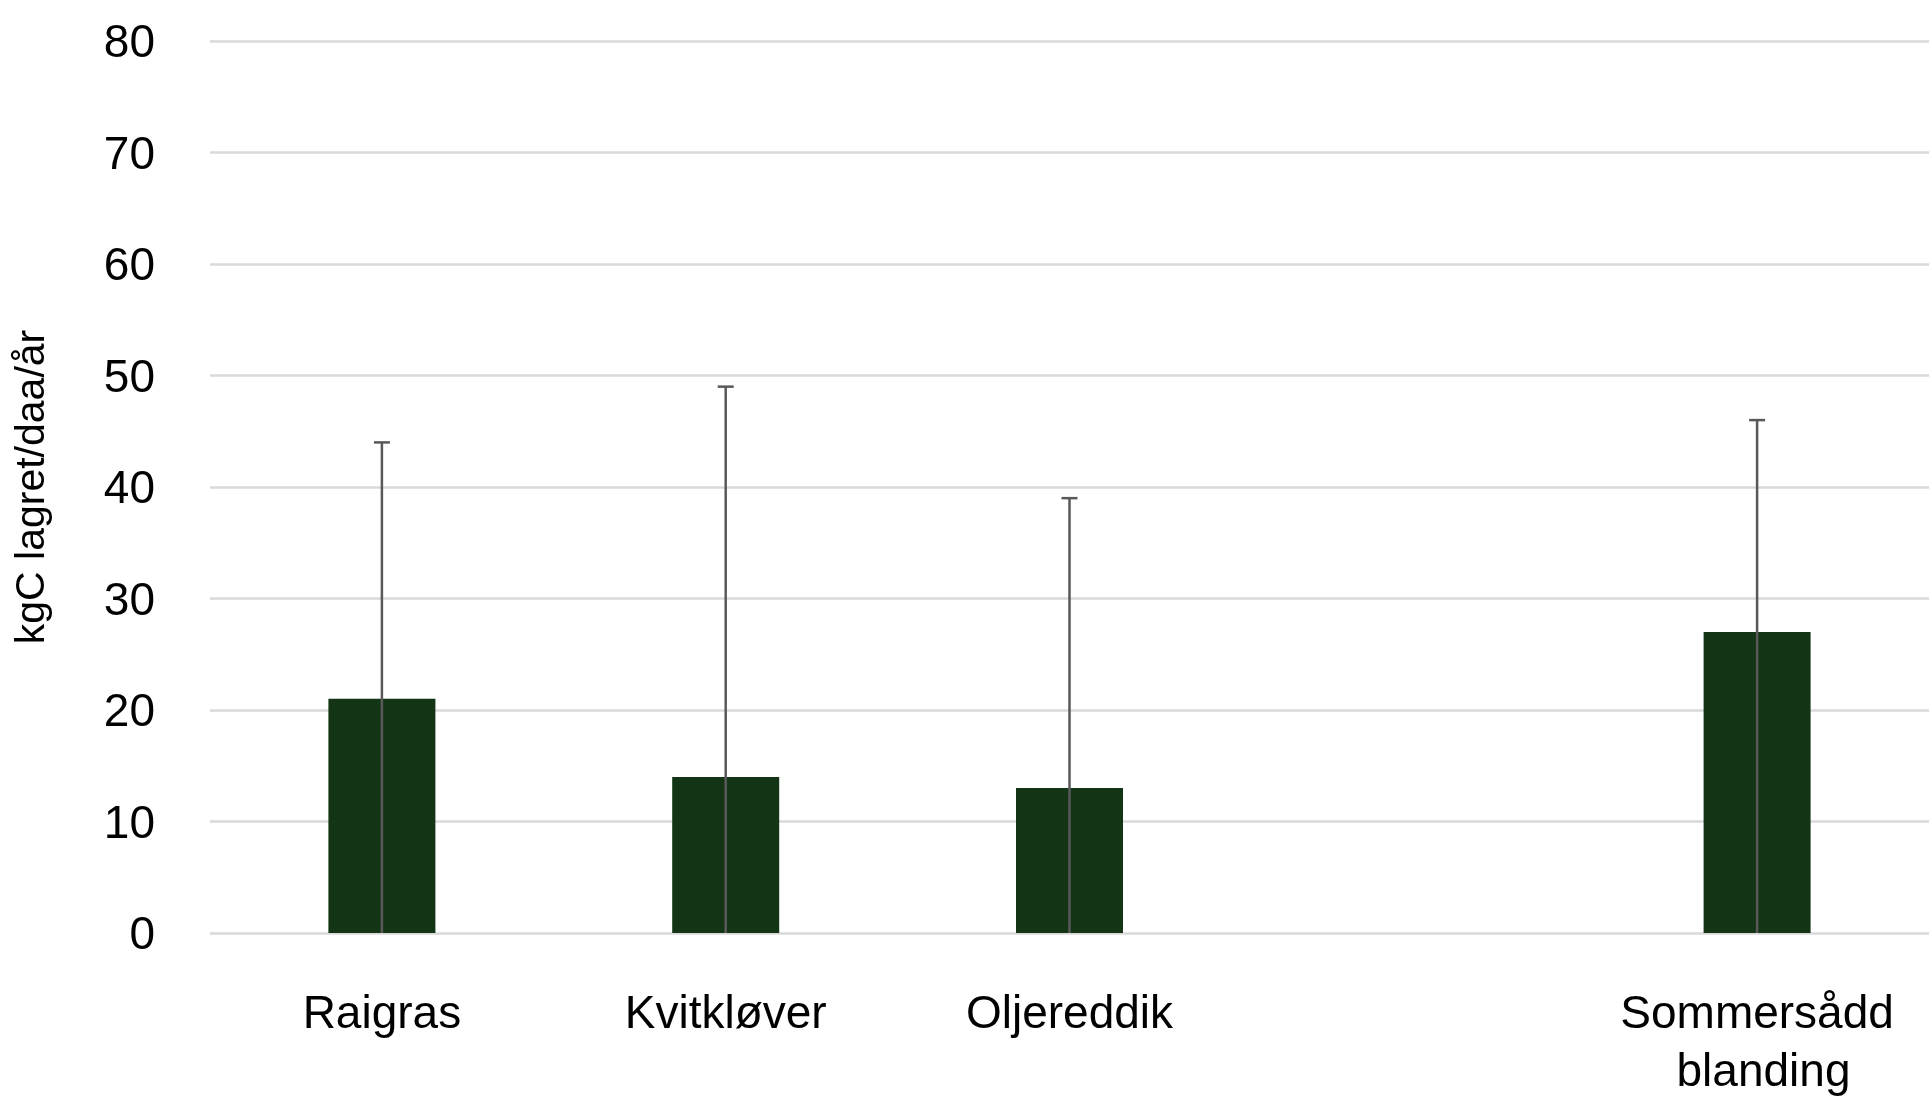  Describe the element at coordinates (29, 487) in the screenshot. I see `y-axis-title: kgC lagret/daa/år` at that location.